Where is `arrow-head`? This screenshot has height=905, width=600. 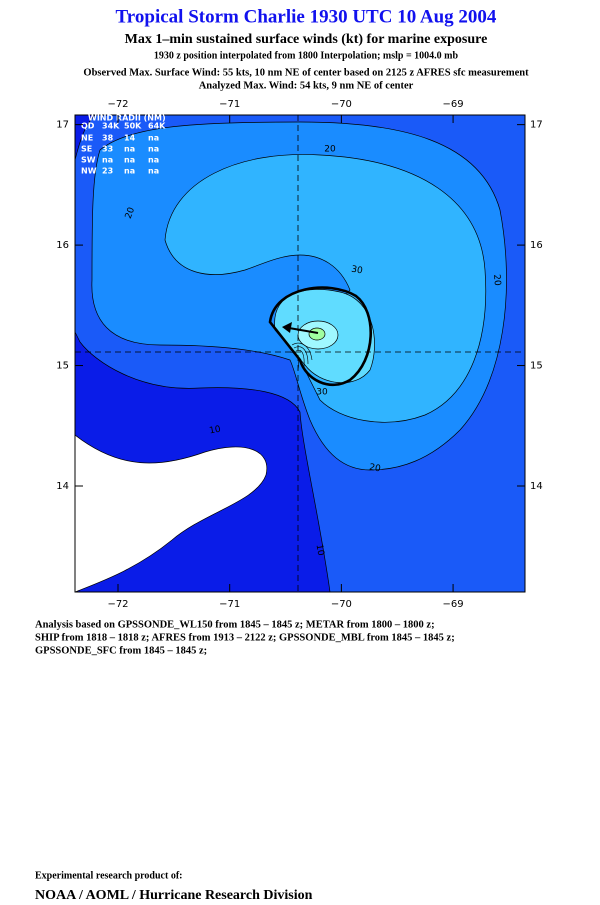
arrow-head is located at coordinates (287, 327).